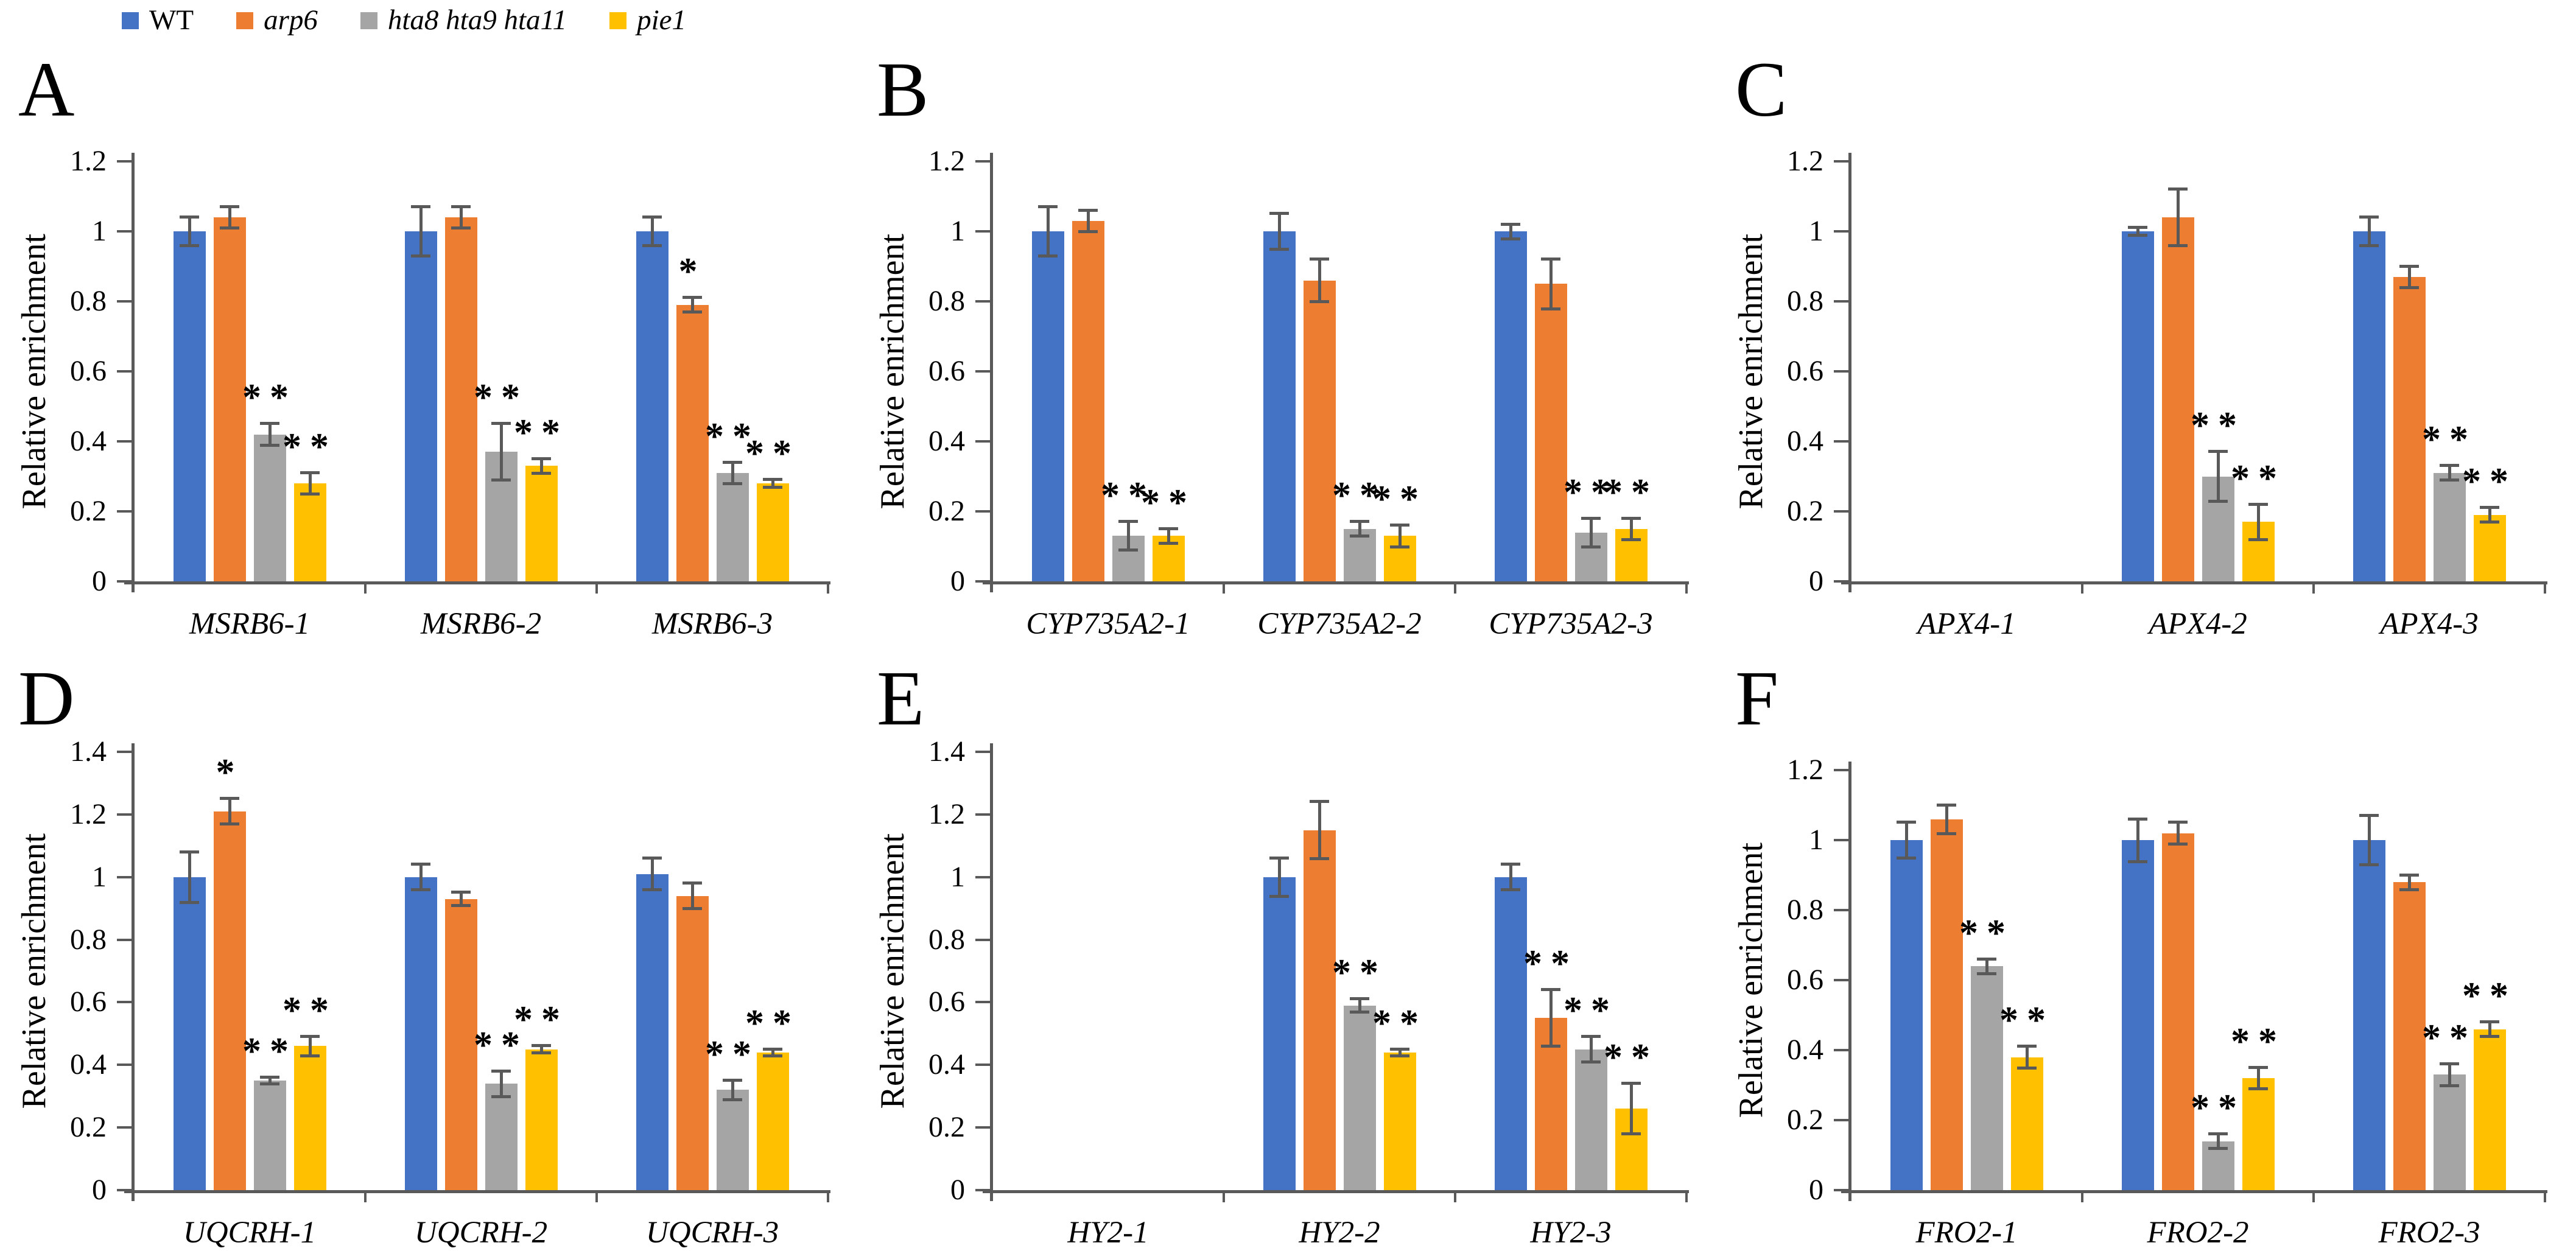 This screenshot has width=2576, height=1251. Describe the element at coordinates (89, 751) in the screenshot. I see `y-tick-label: 1.4` at that location.